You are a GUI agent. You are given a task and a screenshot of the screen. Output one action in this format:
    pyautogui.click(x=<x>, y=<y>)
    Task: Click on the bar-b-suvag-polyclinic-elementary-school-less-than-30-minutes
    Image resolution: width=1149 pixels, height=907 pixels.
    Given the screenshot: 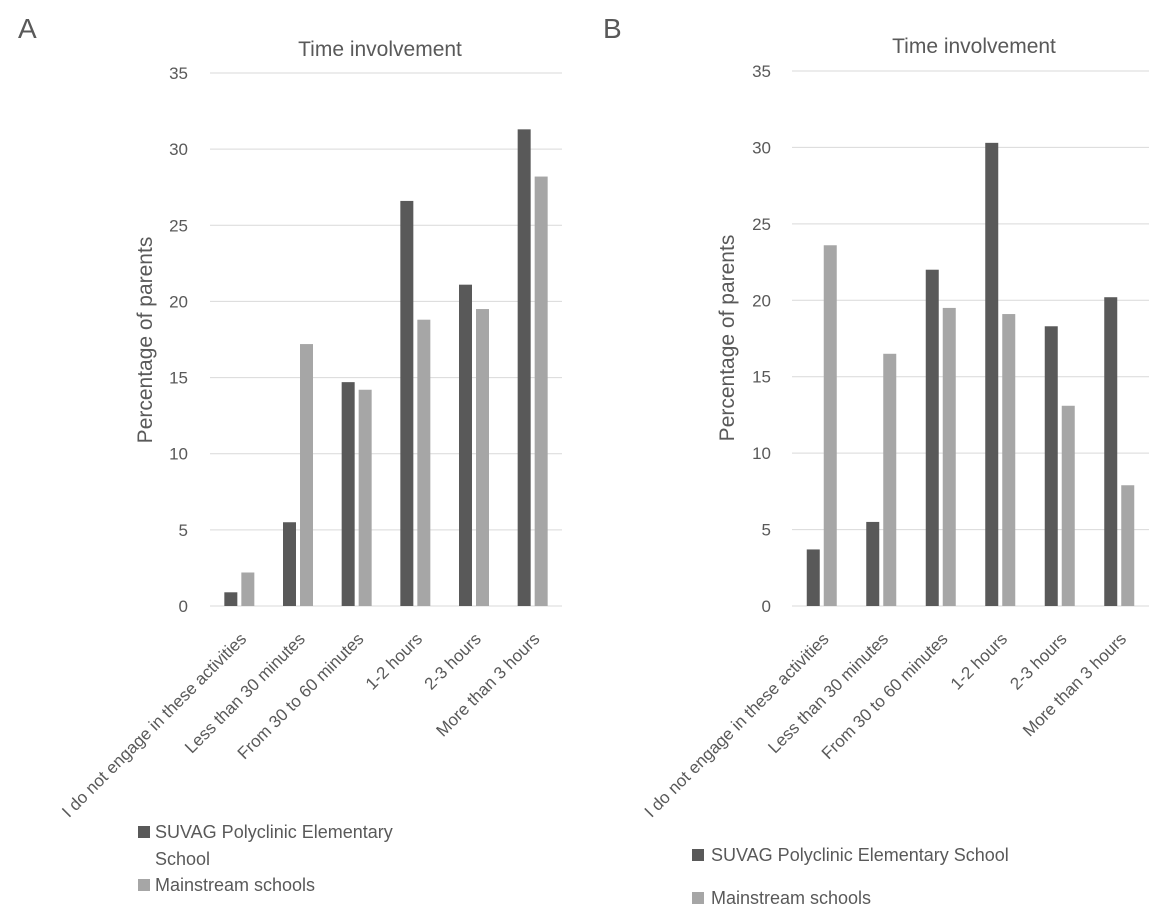 What is the action you would take?
    pyautogui.click(x=873, y=563)
    